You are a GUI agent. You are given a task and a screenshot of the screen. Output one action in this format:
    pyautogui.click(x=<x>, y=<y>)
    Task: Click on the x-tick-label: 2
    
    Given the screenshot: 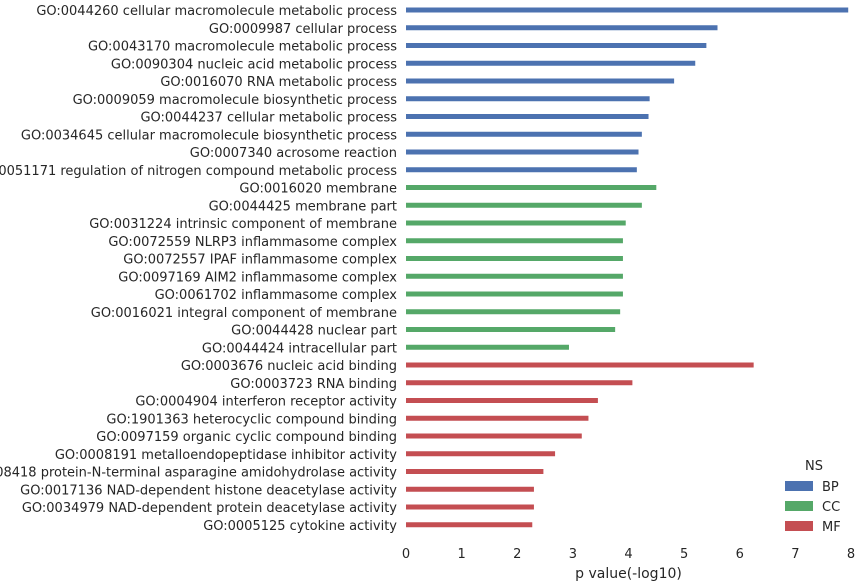 What is the action you would take?
    pyautogui.click(x=517, y=554)
    